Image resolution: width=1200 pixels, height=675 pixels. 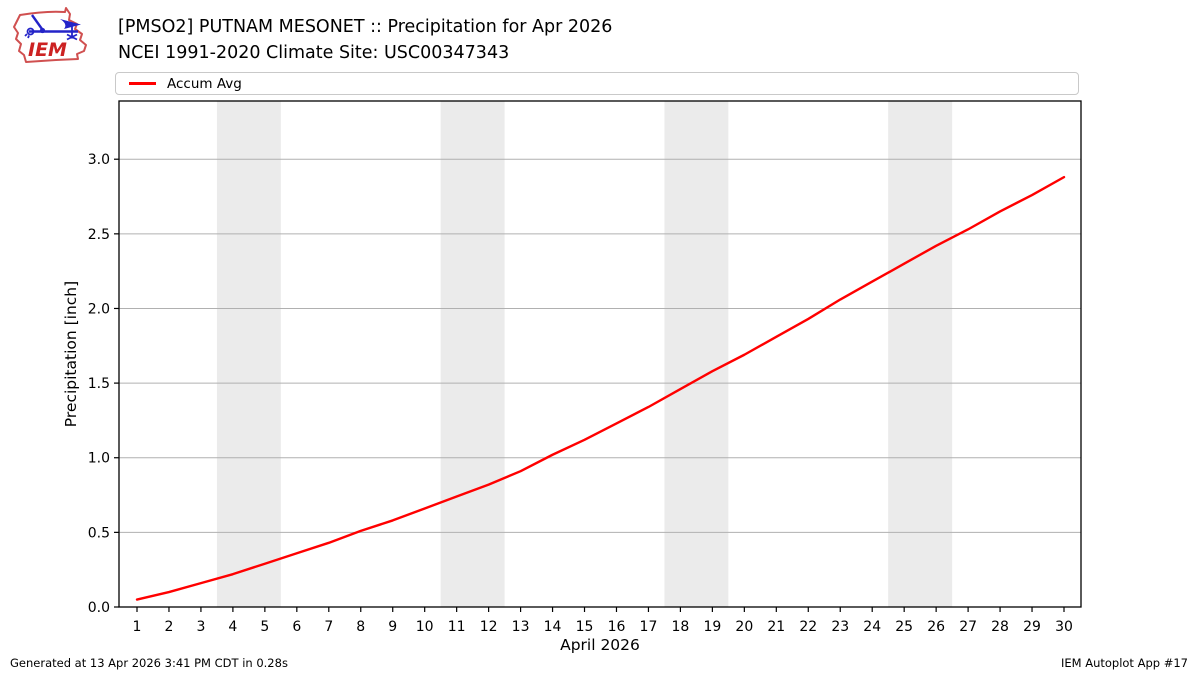 I want to click on x-tick-label: 21, so click(x=776, y=627).